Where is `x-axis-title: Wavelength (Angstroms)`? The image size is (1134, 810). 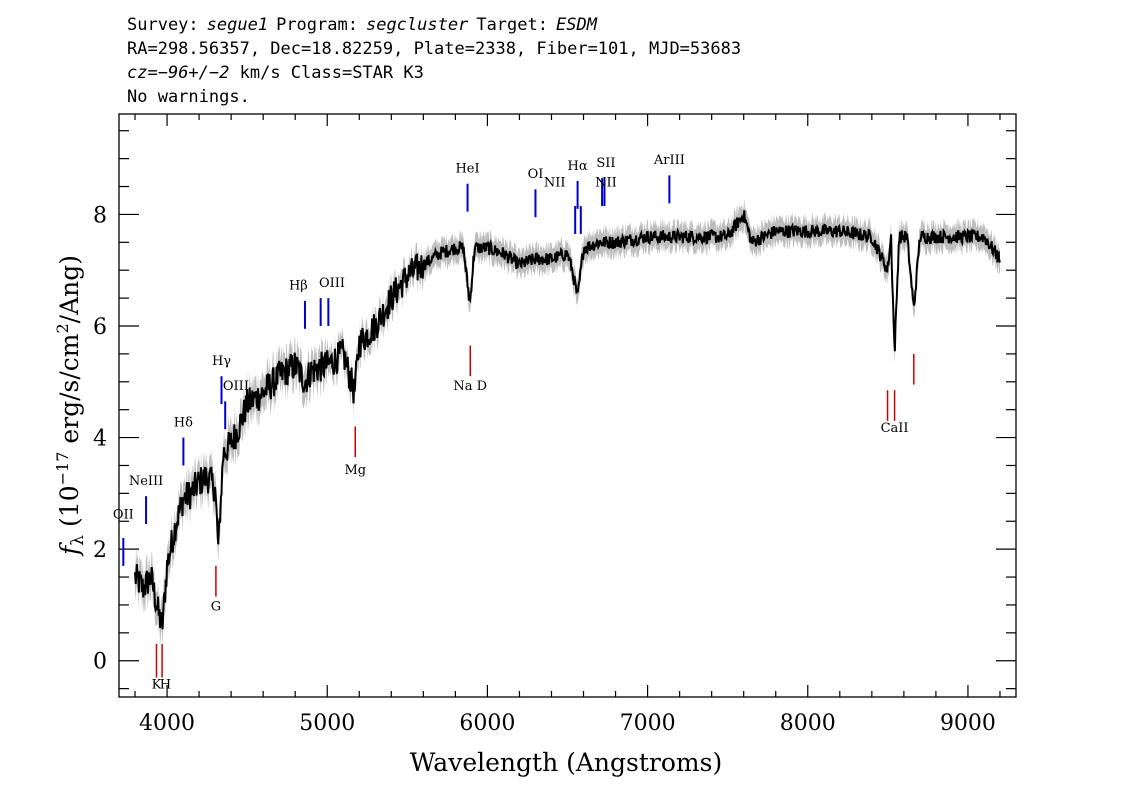 x-axis-title: Wavelength (Angstroms) is located at coordinates (566, 762).